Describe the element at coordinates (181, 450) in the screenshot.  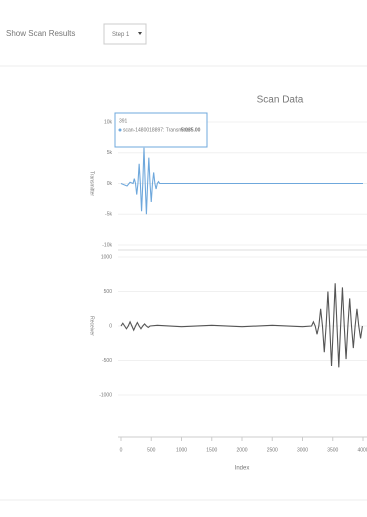
I see `x-tick-label: 1000` at that location.